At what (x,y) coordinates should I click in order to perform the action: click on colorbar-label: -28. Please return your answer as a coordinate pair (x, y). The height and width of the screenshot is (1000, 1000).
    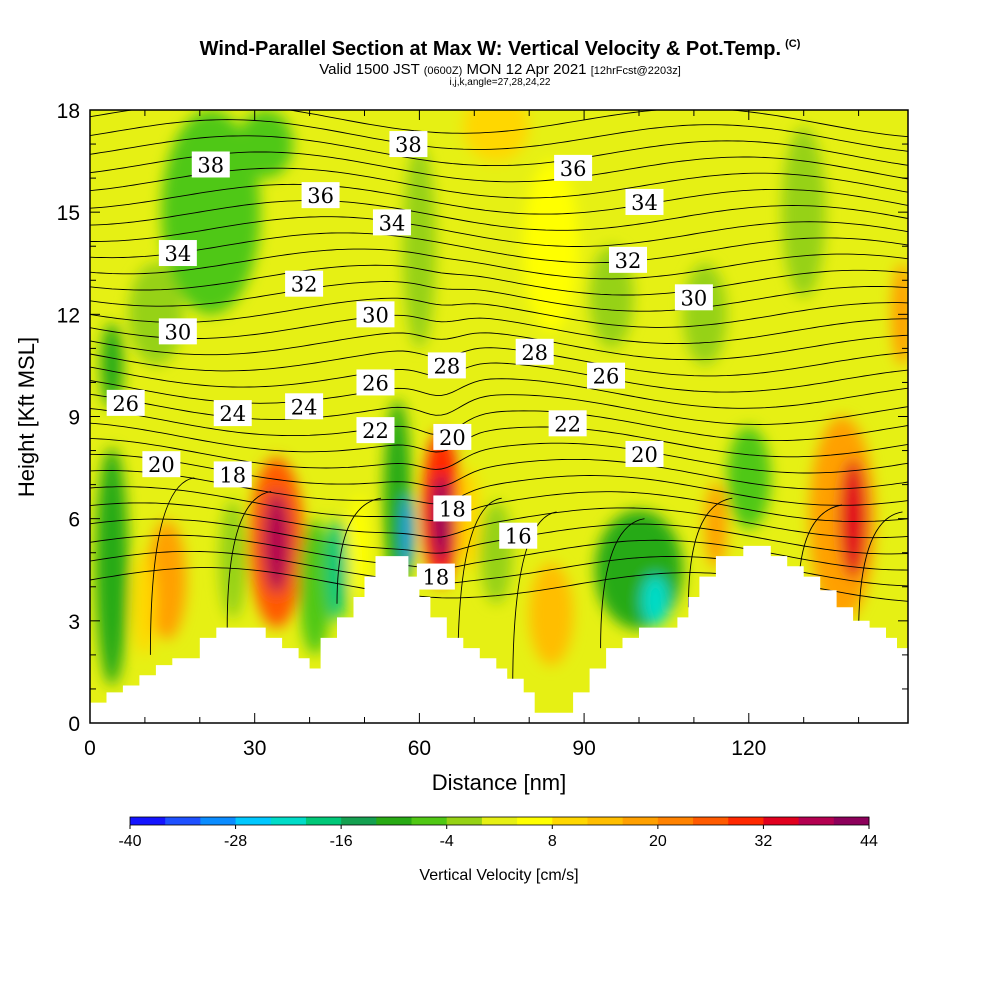
    Looking at the image, I should click on (235, 841).